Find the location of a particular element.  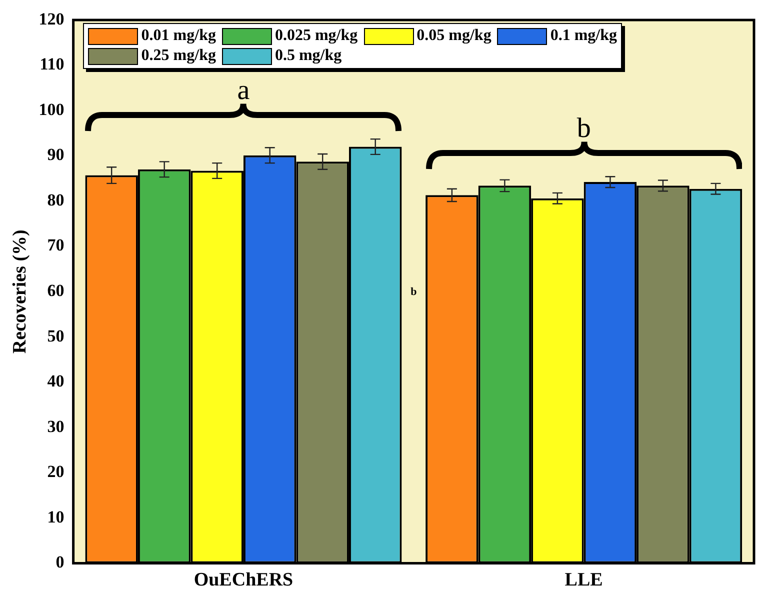

legend-label: 0.5 mg/kg is located at coordinates (308, 56).